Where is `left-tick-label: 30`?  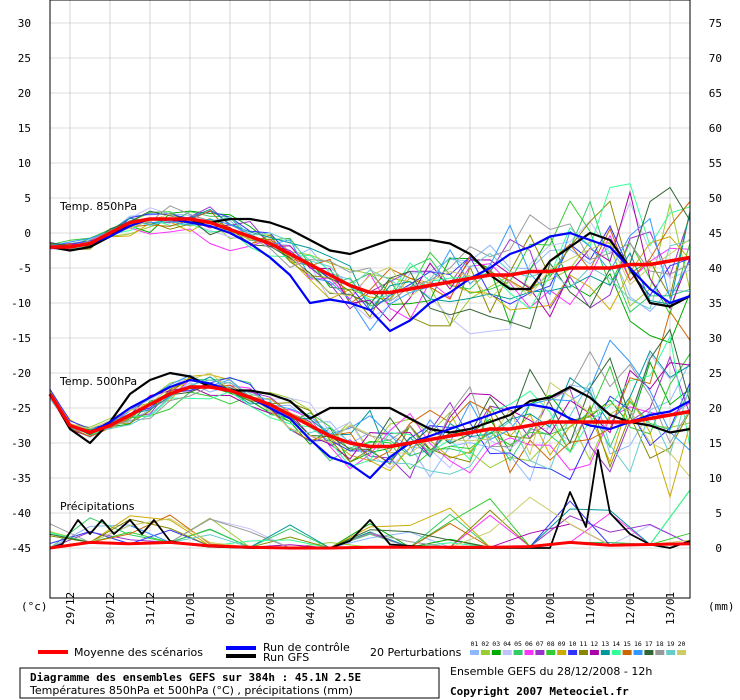
left-tick-label: 30 is located at coordinates (24, 23).